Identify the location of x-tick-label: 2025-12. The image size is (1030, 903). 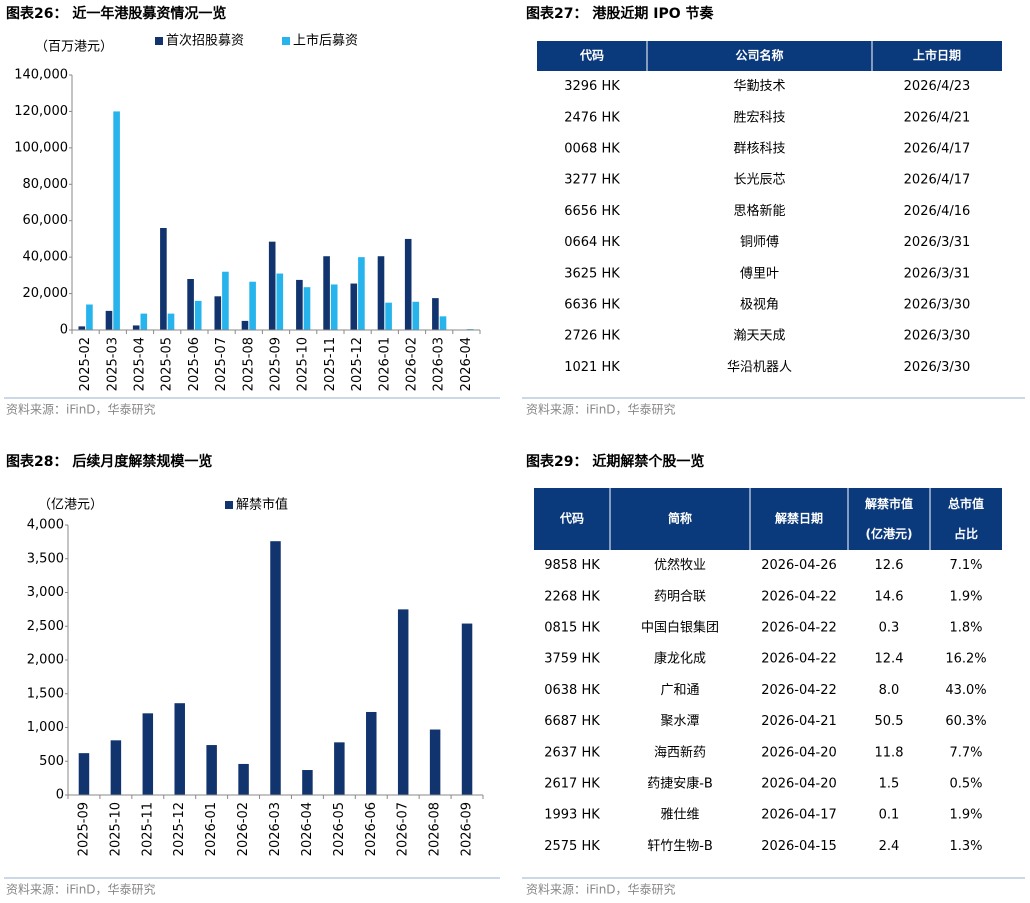
(357, 364).